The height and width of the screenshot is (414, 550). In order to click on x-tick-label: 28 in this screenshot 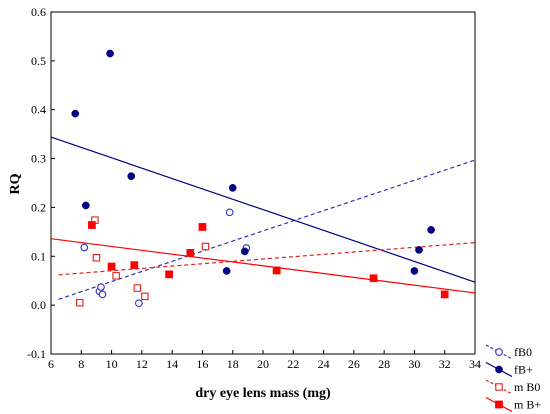, I will do `click(384, 364)`.